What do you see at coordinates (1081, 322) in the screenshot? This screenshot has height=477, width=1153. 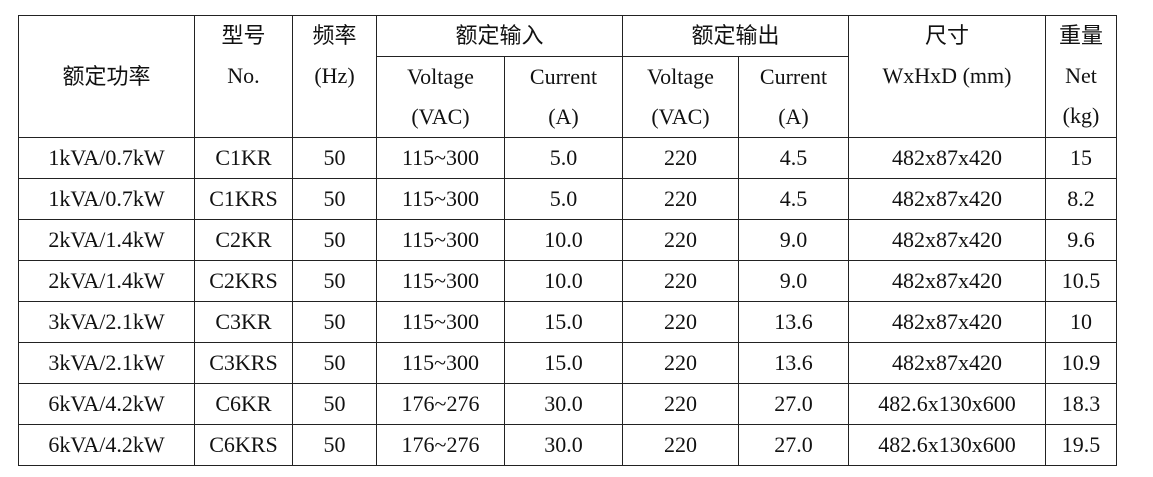 I see `table-cell: 10` at bounding box center [1081, 322].